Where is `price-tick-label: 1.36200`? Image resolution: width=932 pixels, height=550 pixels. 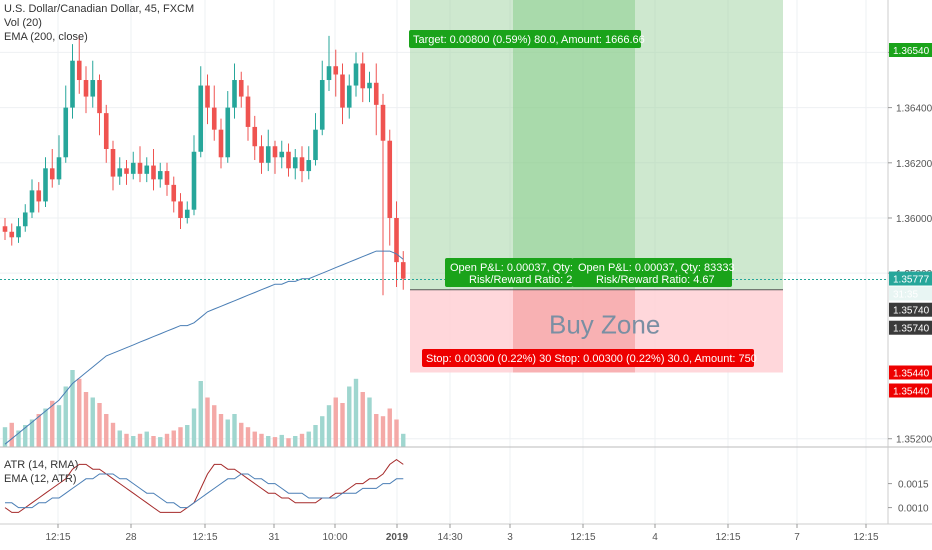 price-tick-label: 1.36200 is located at coordinates (914, 164).